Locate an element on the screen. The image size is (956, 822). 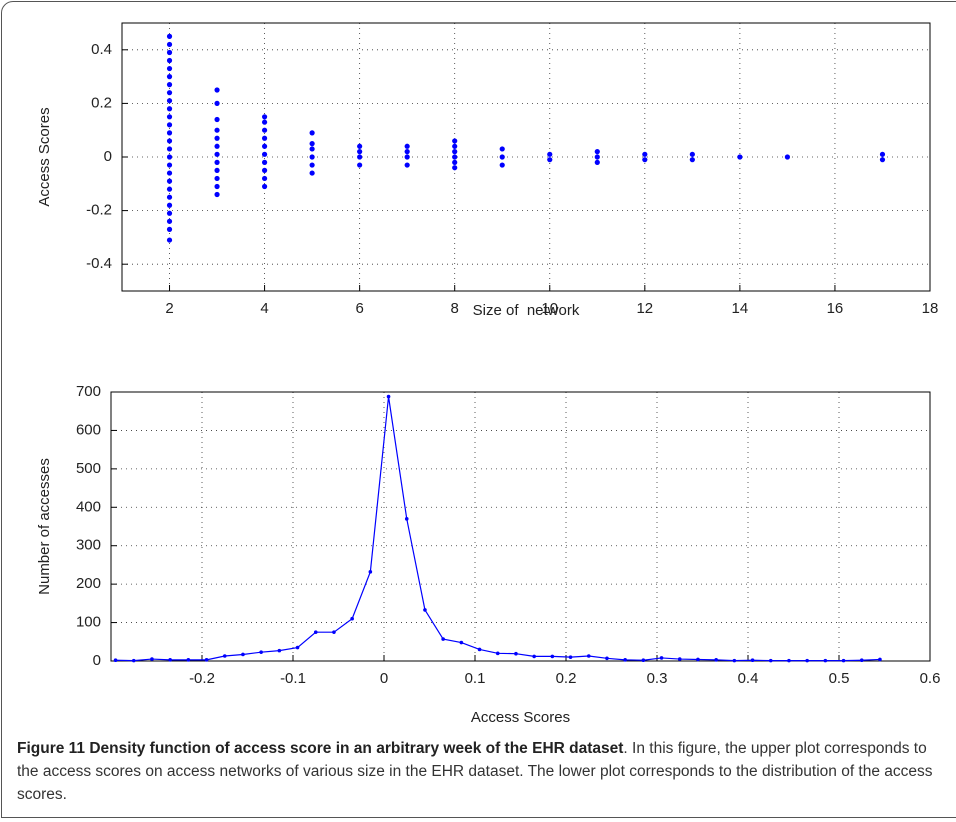
x-tick-label: 2 is located at coordinates (169, 308).